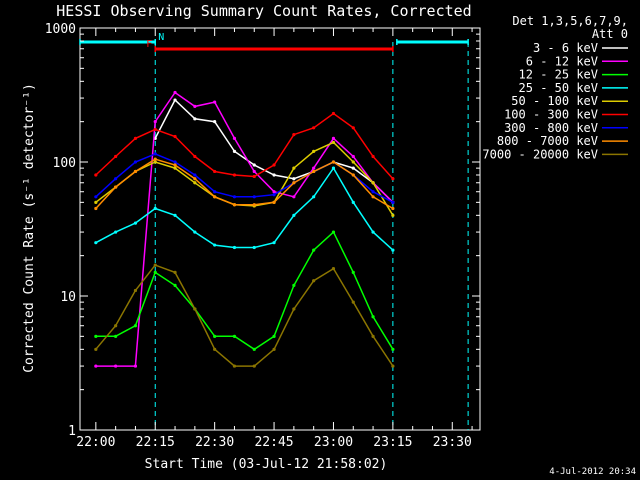  I want to click on legend-label: 25 - 50 keV, so click(558, 88).